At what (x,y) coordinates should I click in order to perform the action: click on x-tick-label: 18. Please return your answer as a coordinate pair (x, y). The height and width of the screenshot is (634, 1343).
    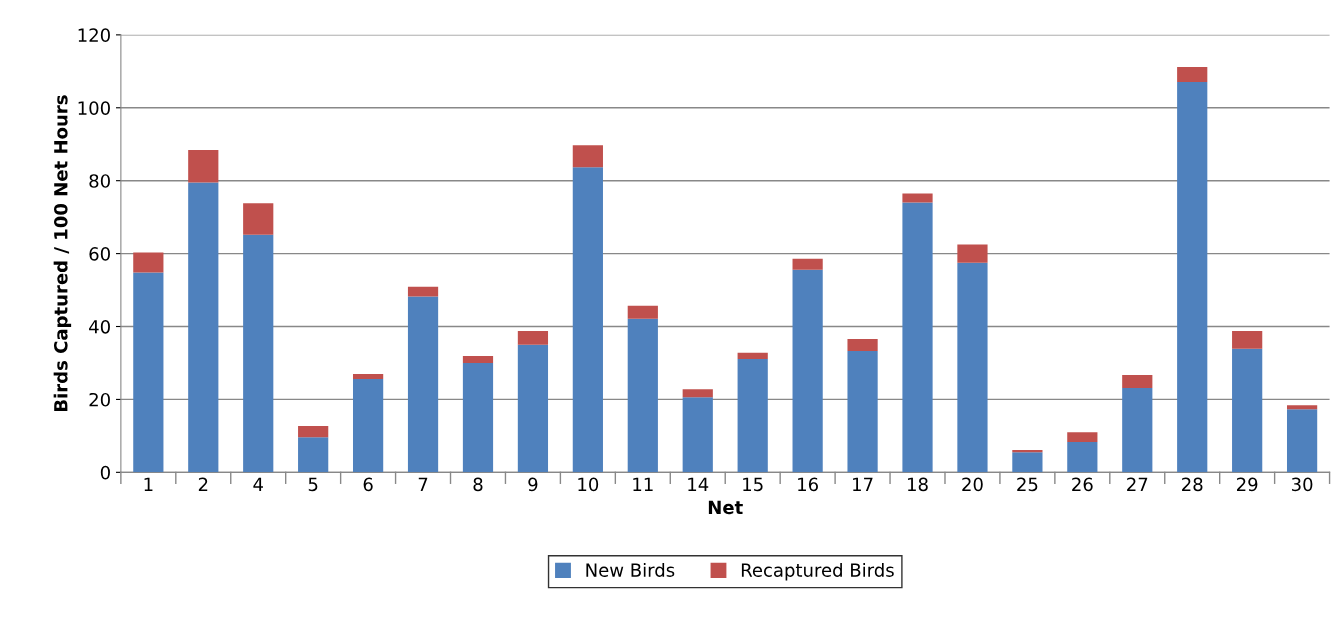
    Looking at the image, I should click on (918, 484).